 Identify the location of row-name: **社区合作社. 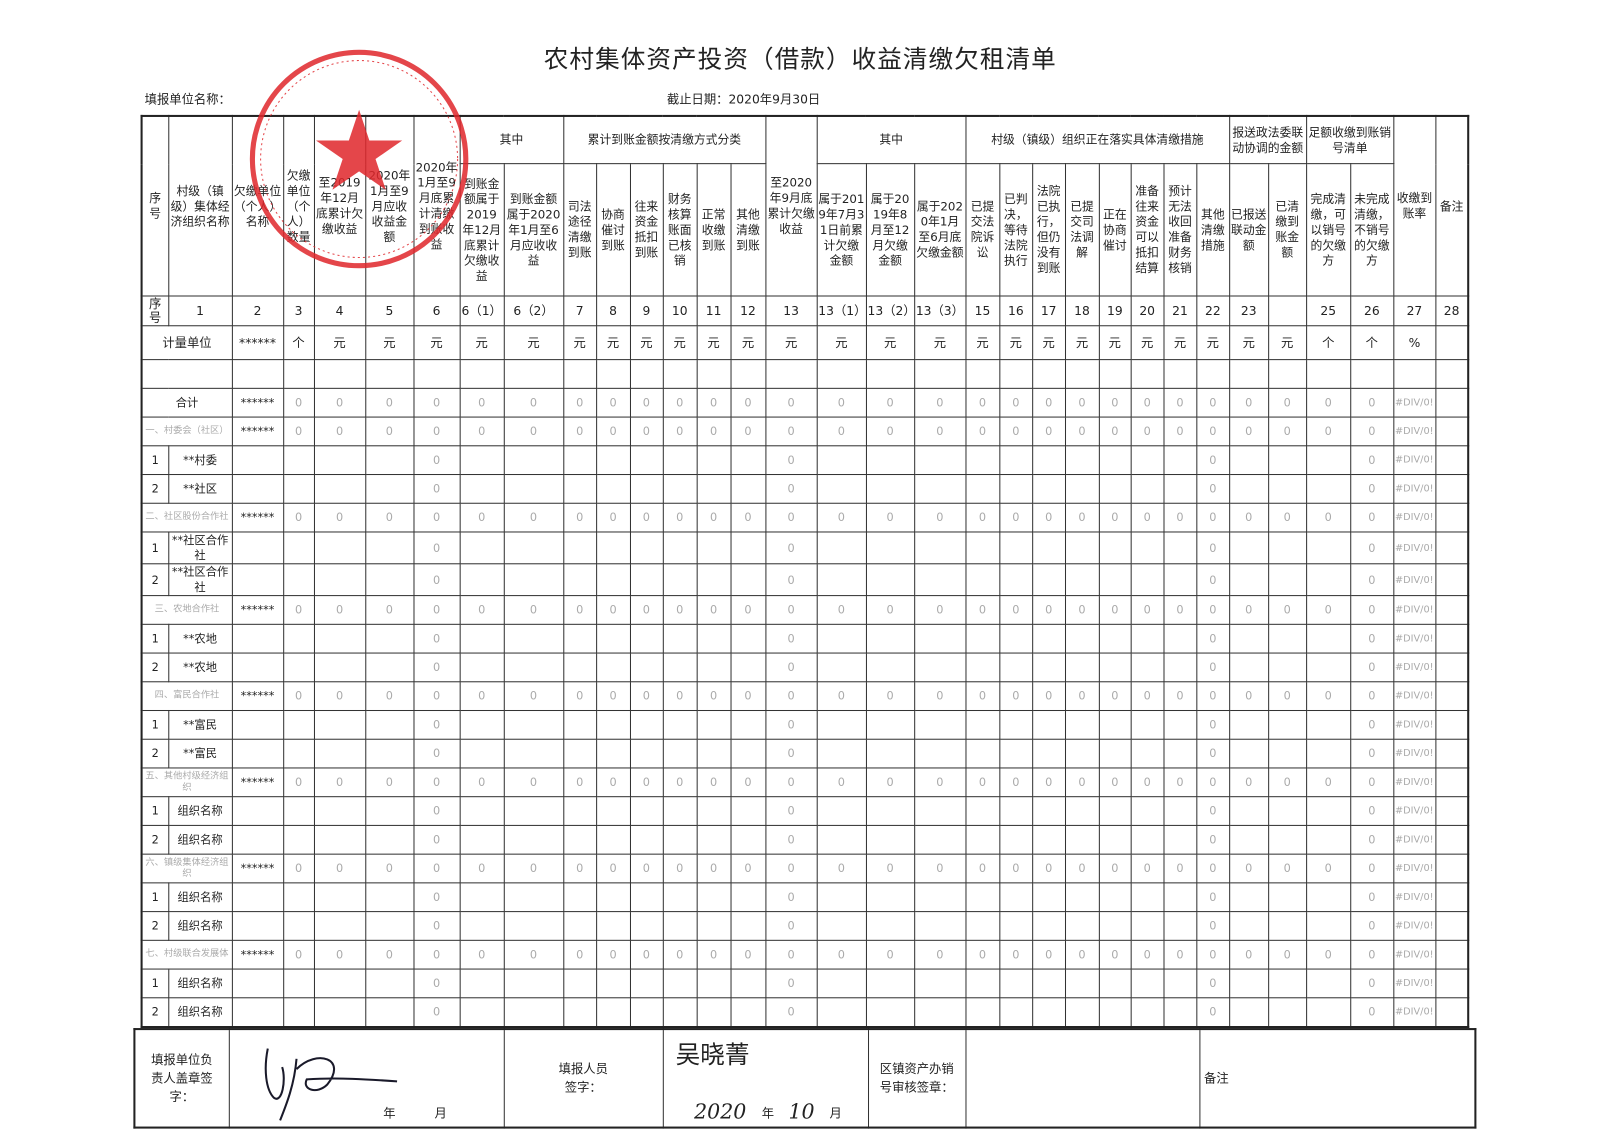
(200, 580).